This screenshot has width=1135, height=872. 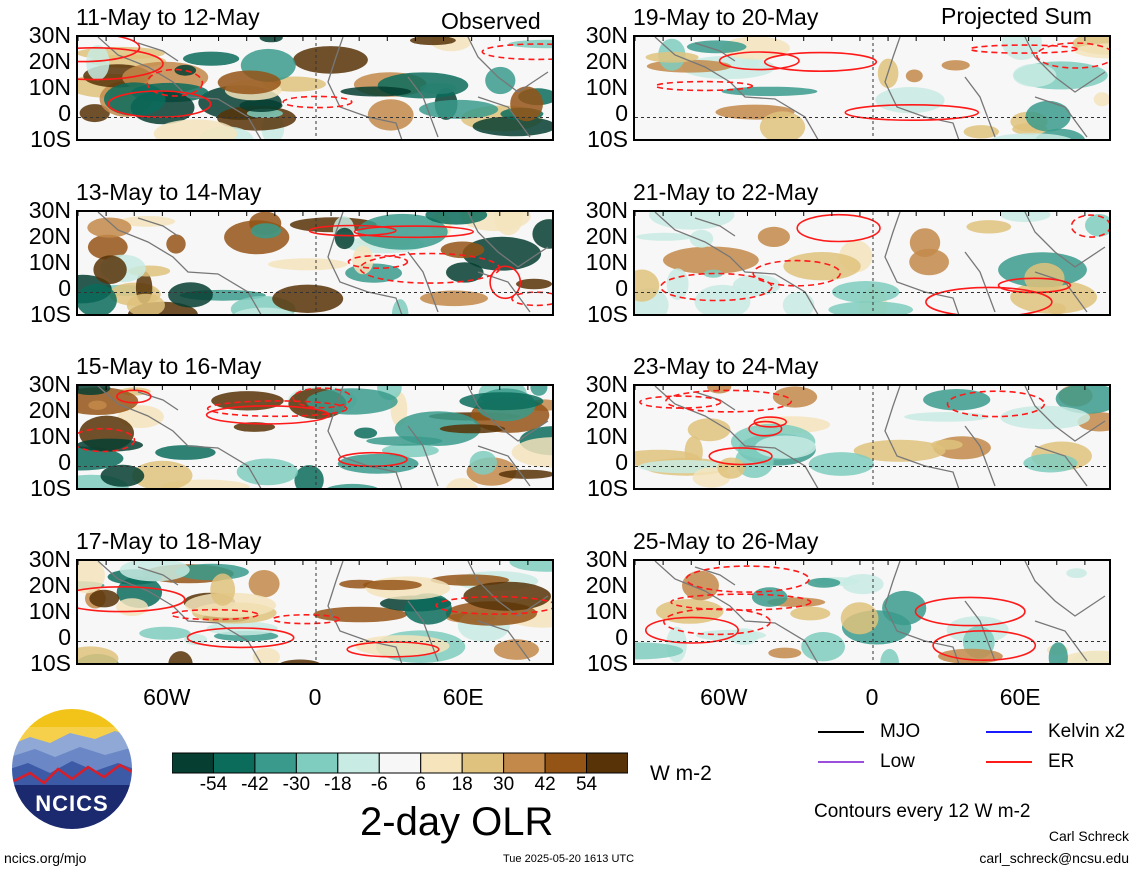 I want to click on colorbar-tick-label: 6, so click(x=420, y=784).